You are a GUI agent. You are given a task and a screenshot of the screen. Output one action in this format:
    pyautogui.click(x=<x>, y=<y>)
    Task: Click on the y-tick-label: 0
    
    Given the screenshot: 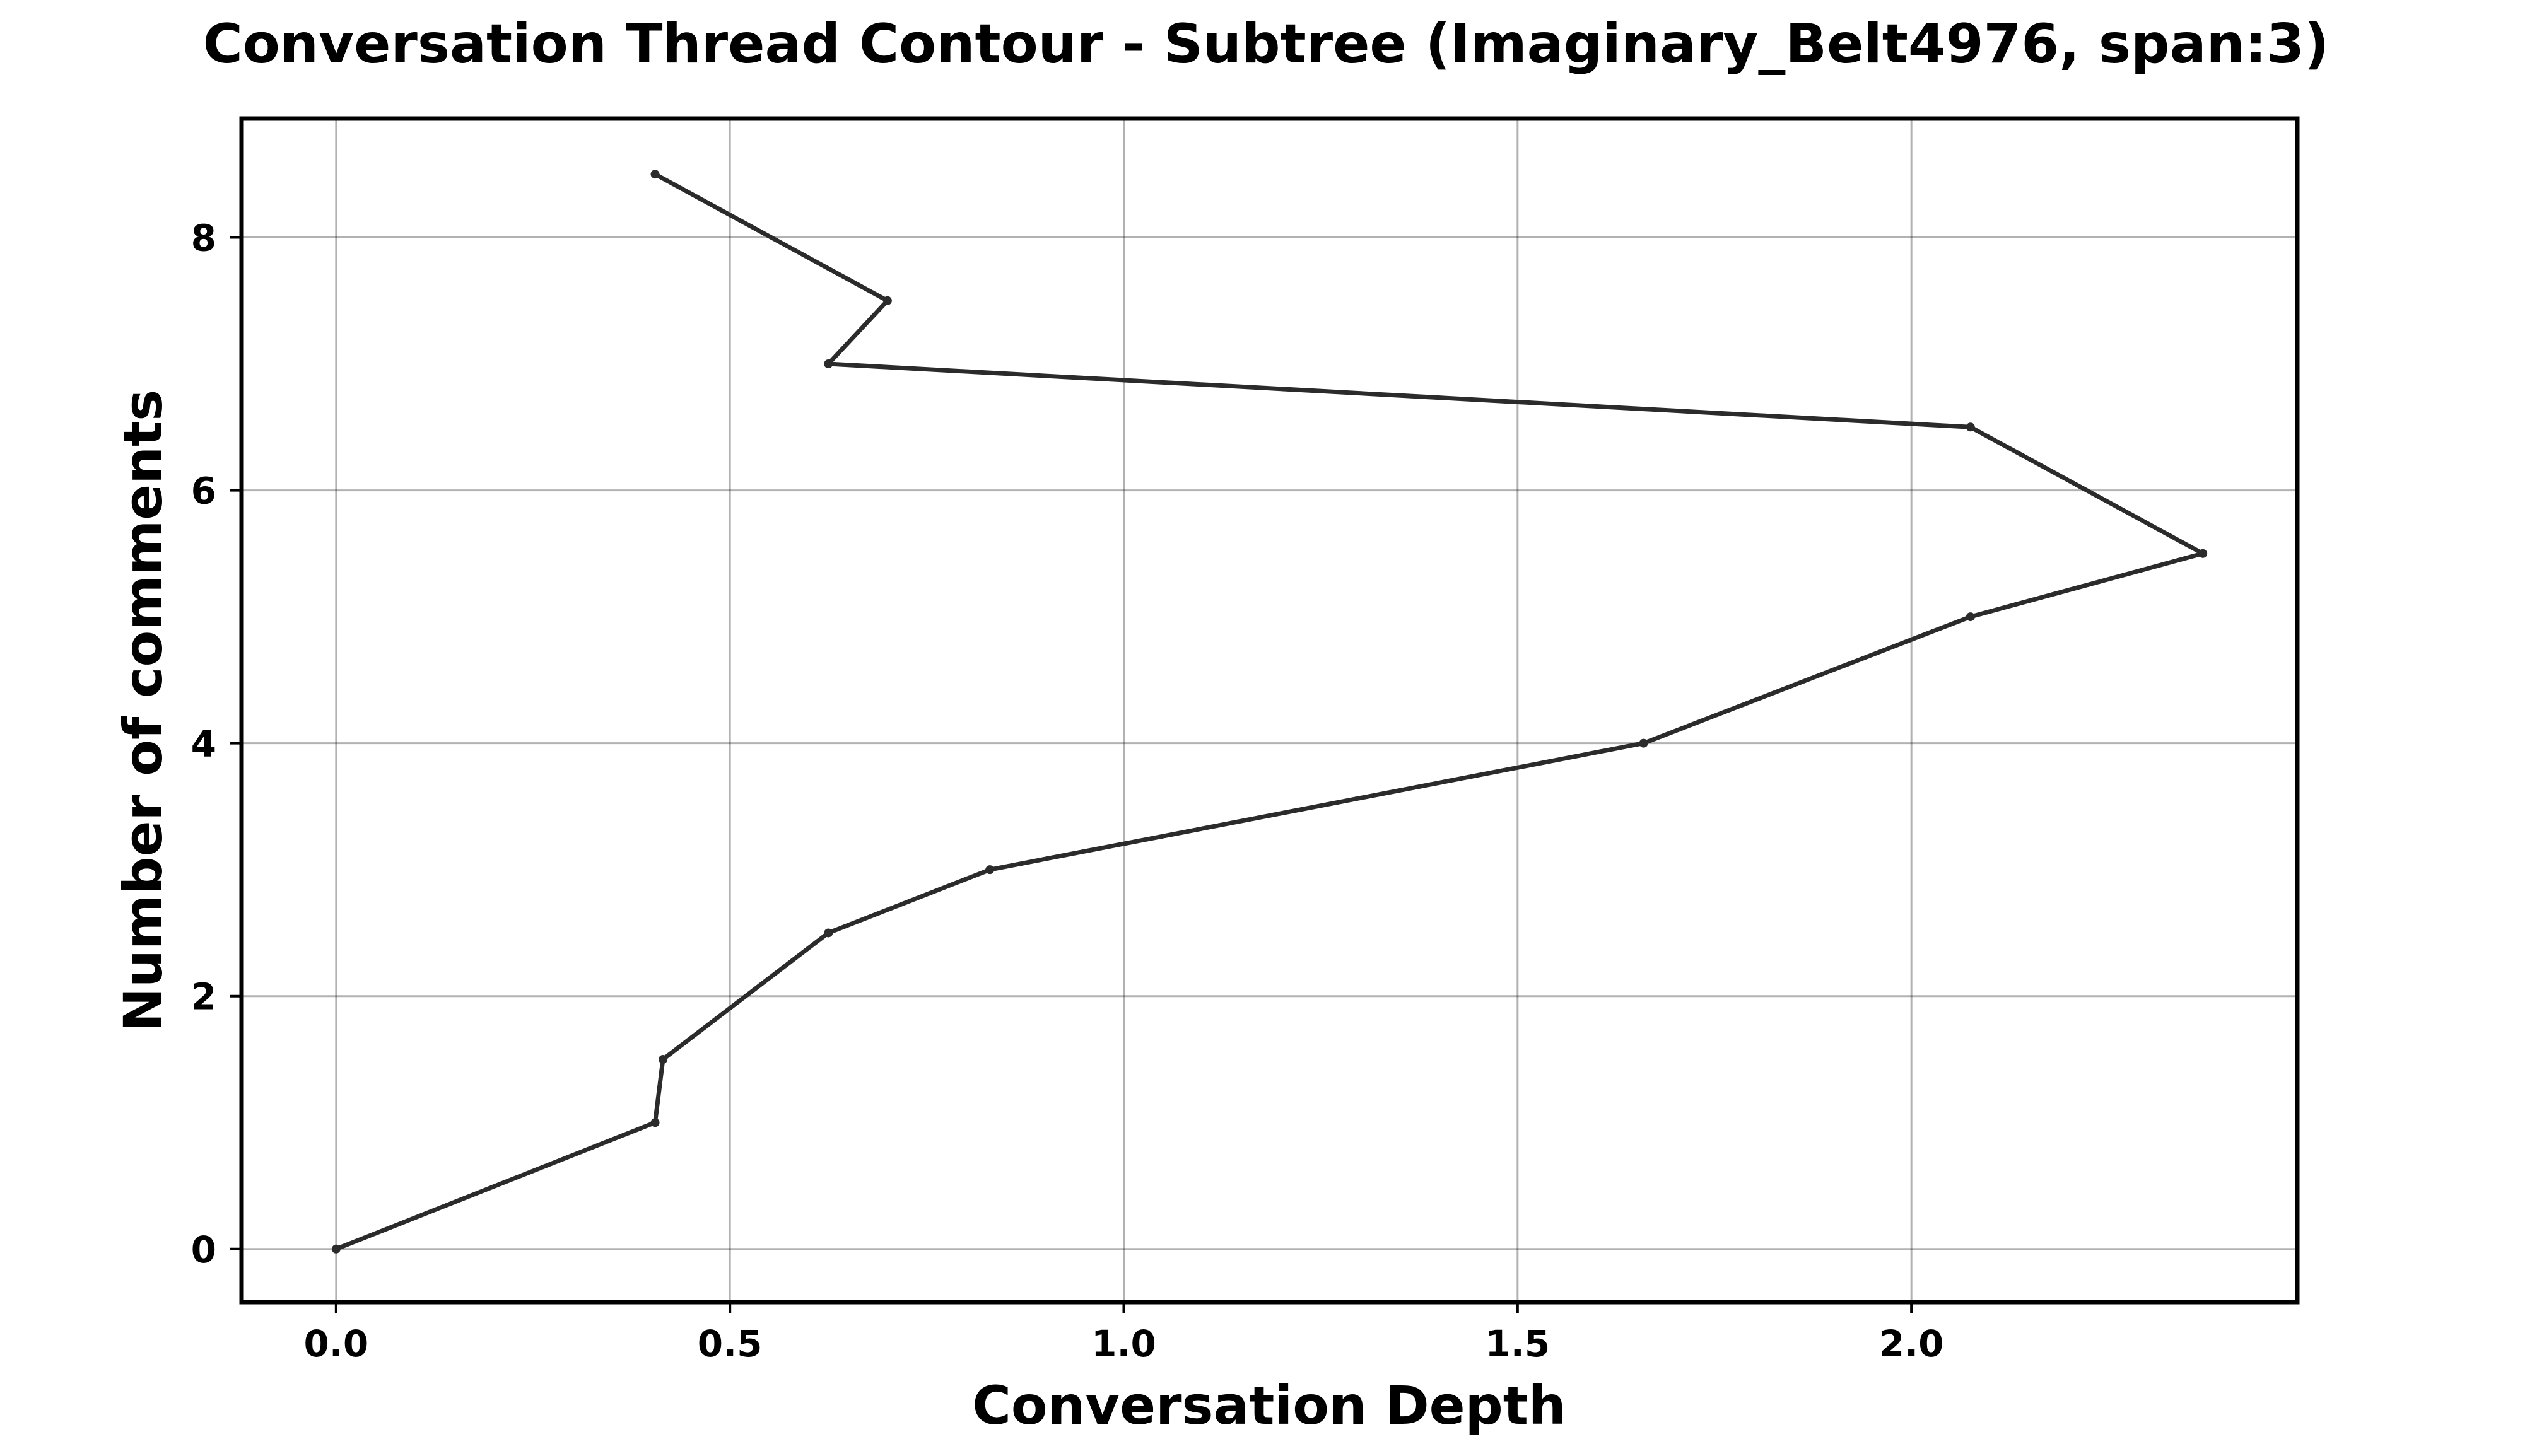 What is the action you would take?
    pyautogui.click(x=203, y=1249)
    